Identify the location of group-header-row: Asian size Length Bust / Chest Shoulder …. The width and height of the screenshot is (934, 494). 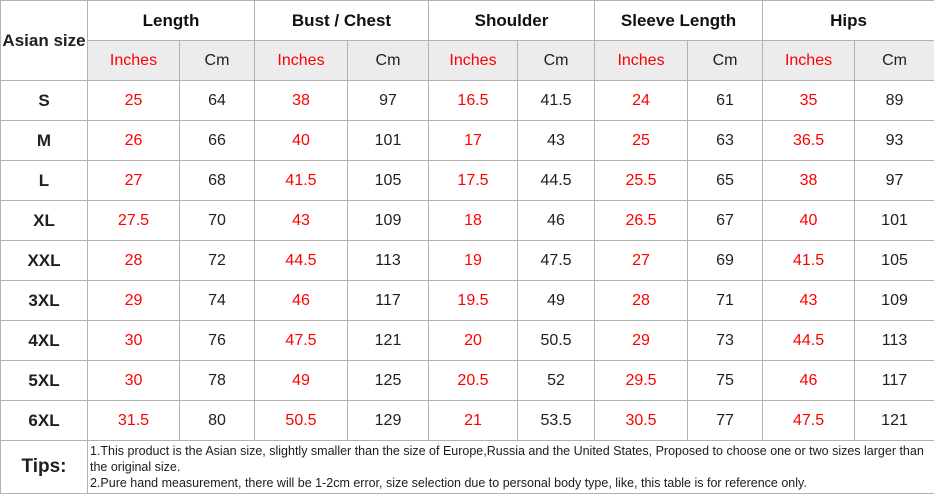
(467, 21).